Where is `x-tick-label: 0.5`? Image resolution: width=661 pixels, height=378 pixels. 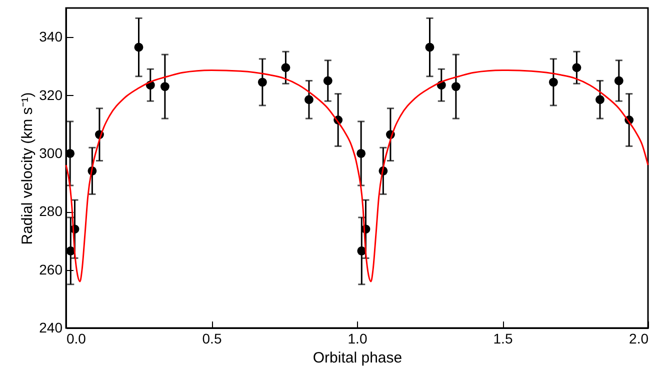
x-tick-label: 0.5 is located at coordinates (212, 338).